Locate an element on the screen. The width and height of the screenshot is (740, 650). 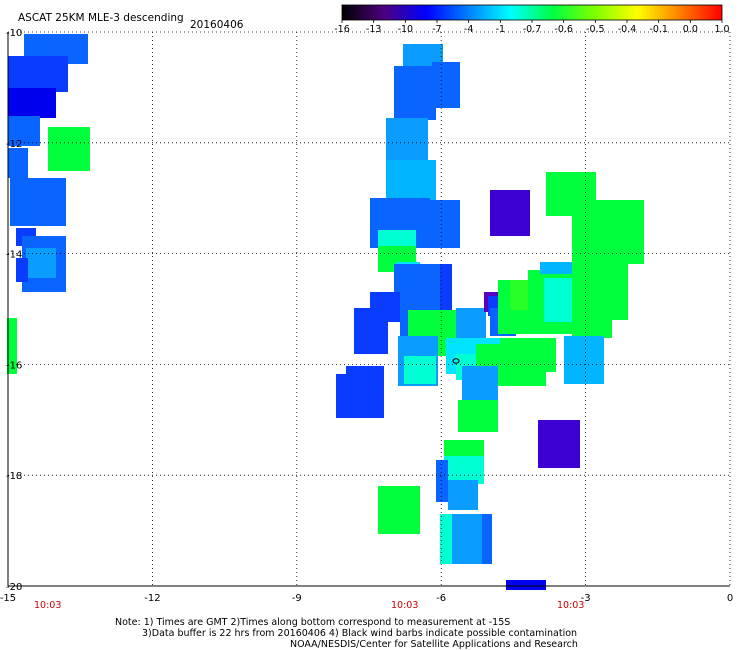
y-tick-label: -16 is located at coordinates (14, 365).